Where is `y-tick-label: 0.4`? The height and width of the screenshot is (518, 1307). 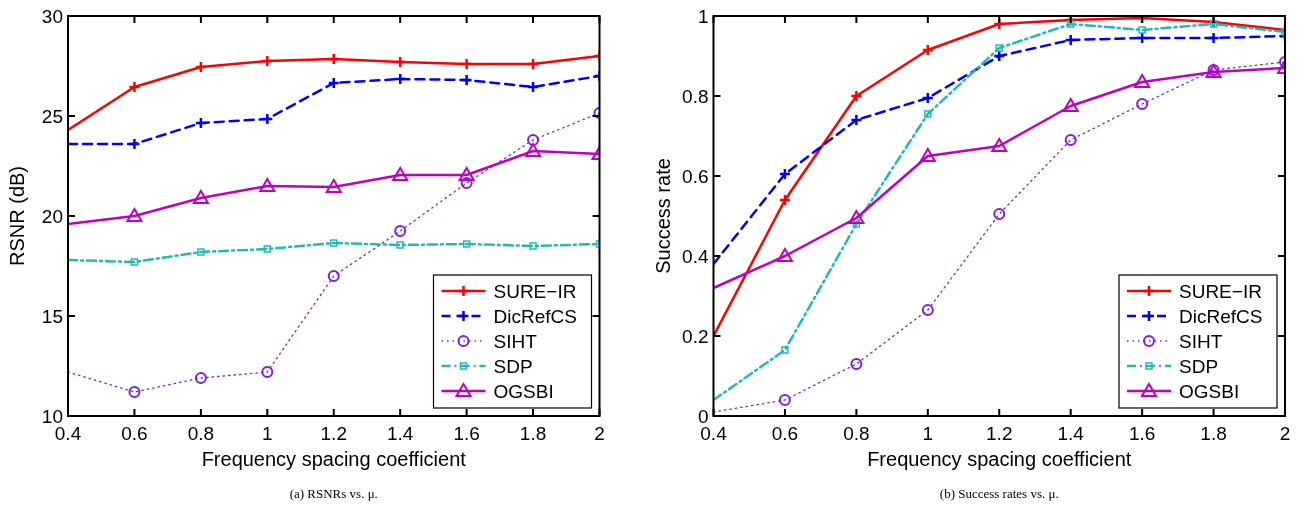 y-tick-label: 0.4 is located at coordinates (695, 256).